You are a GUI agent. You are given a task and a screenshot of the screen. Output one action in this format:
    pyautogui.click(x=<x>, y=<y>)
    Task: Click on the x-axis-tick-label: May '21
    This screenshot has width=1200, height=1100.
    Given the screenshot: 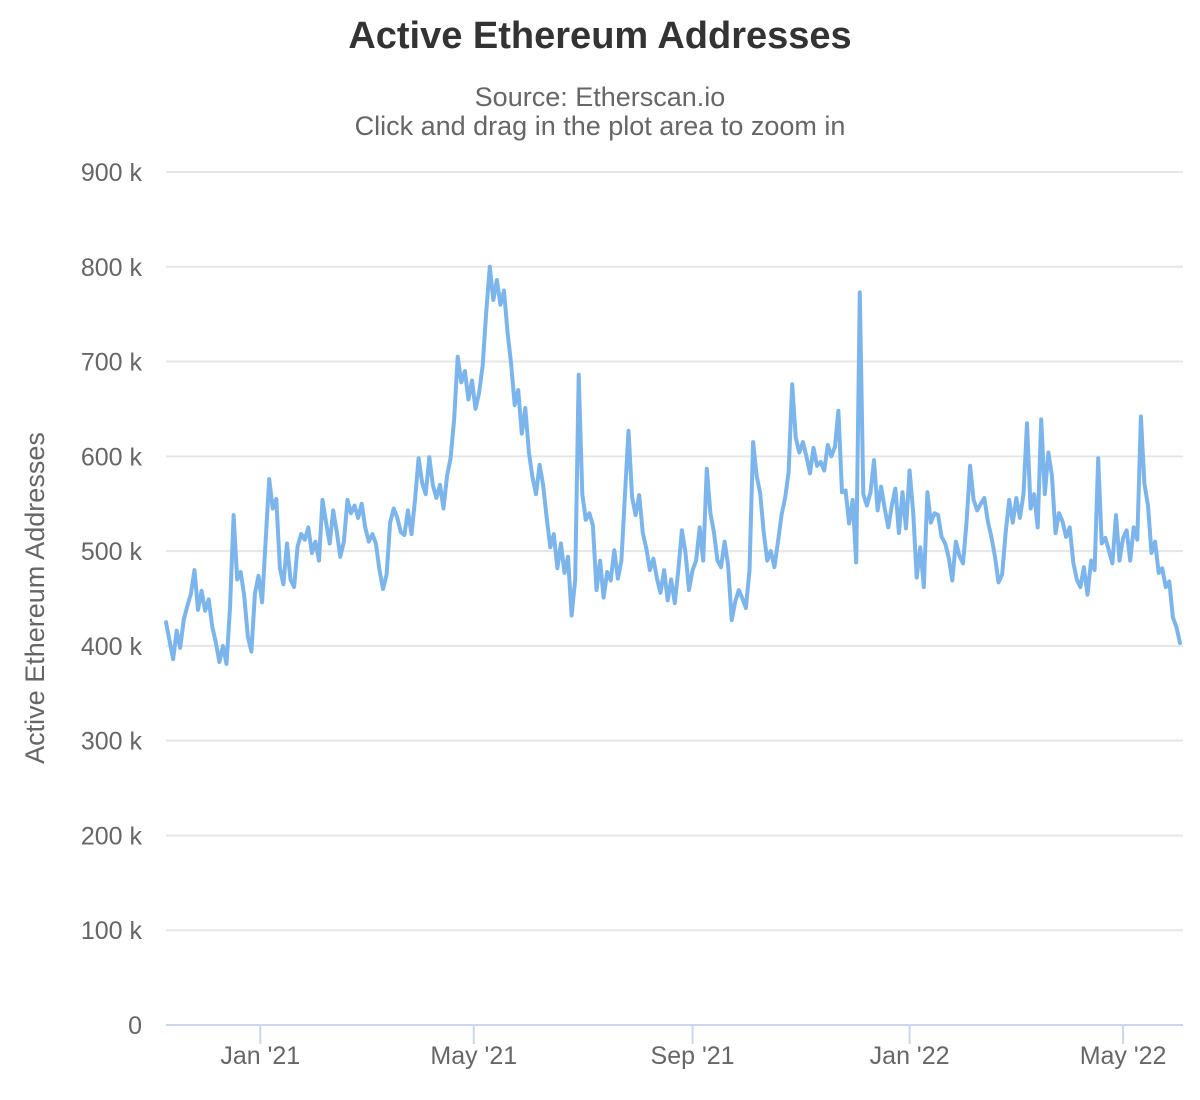 What is the action you would take?
    pyautogui.click(x=473, y=1056)
    